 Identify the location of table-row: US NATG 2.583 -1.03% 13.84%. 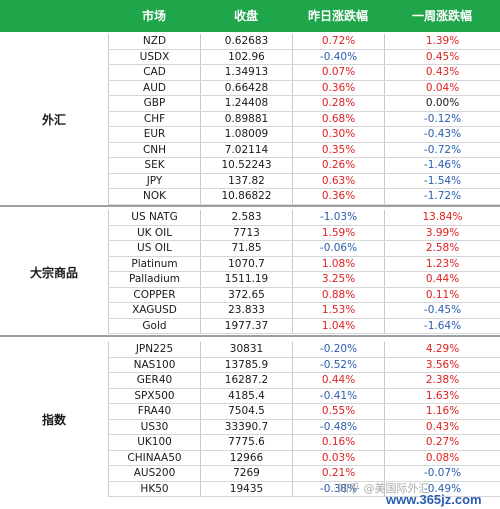
(304, 218).